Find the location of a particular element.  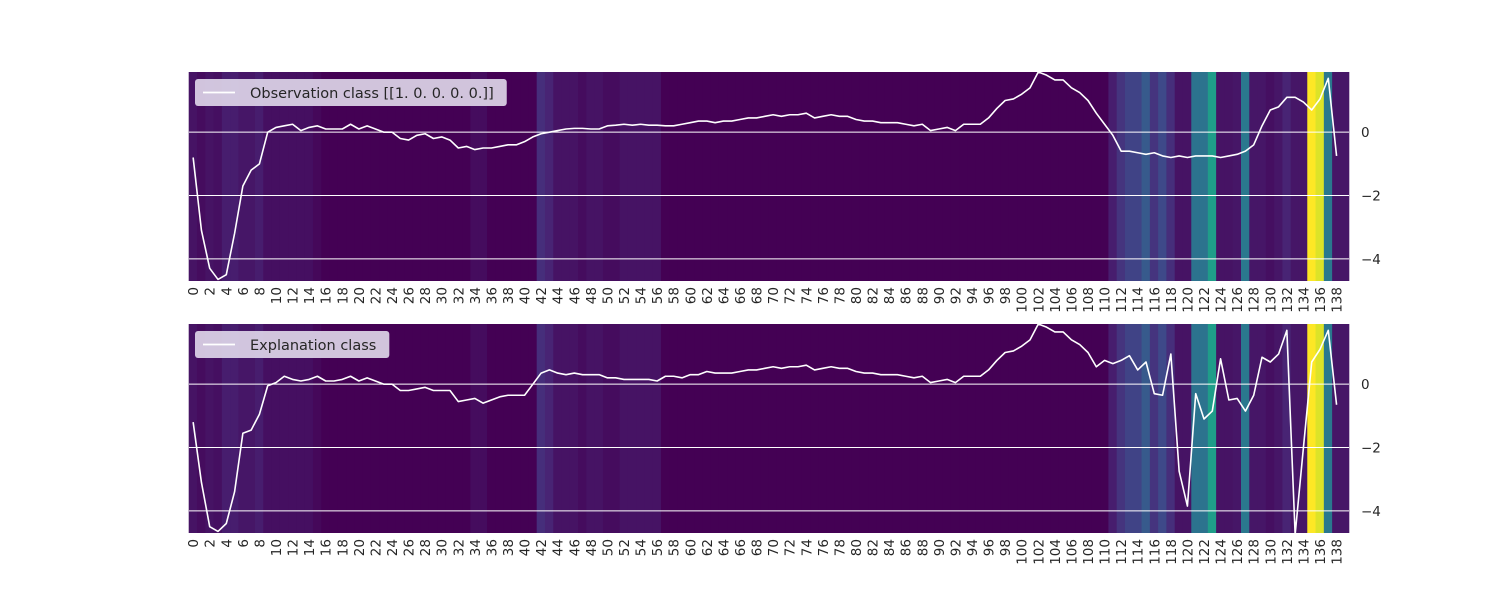

x-tick-label: 106 is located at coordinates (1072, 552).